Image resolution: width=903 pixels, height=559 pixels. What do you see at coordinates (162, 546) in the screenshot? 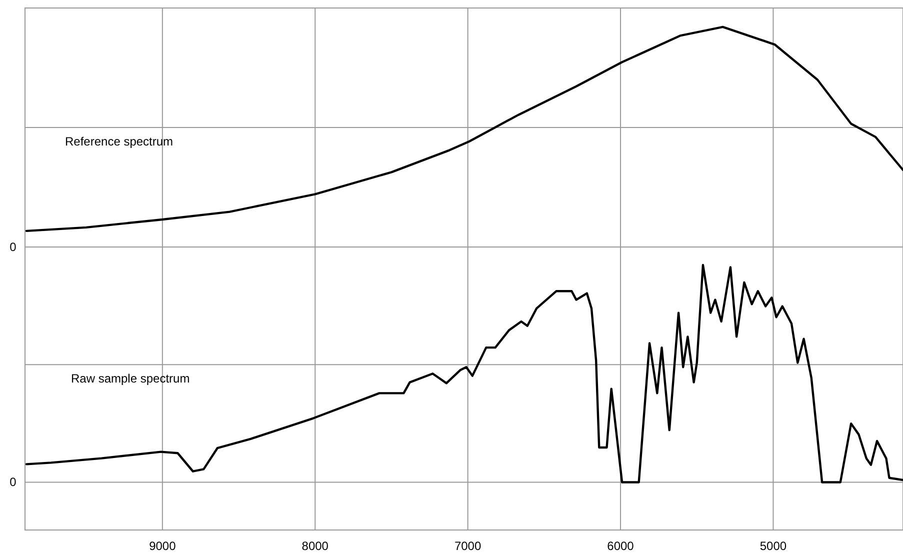
I see `x-tick-label: 9000` at bounding box center [162, 546].